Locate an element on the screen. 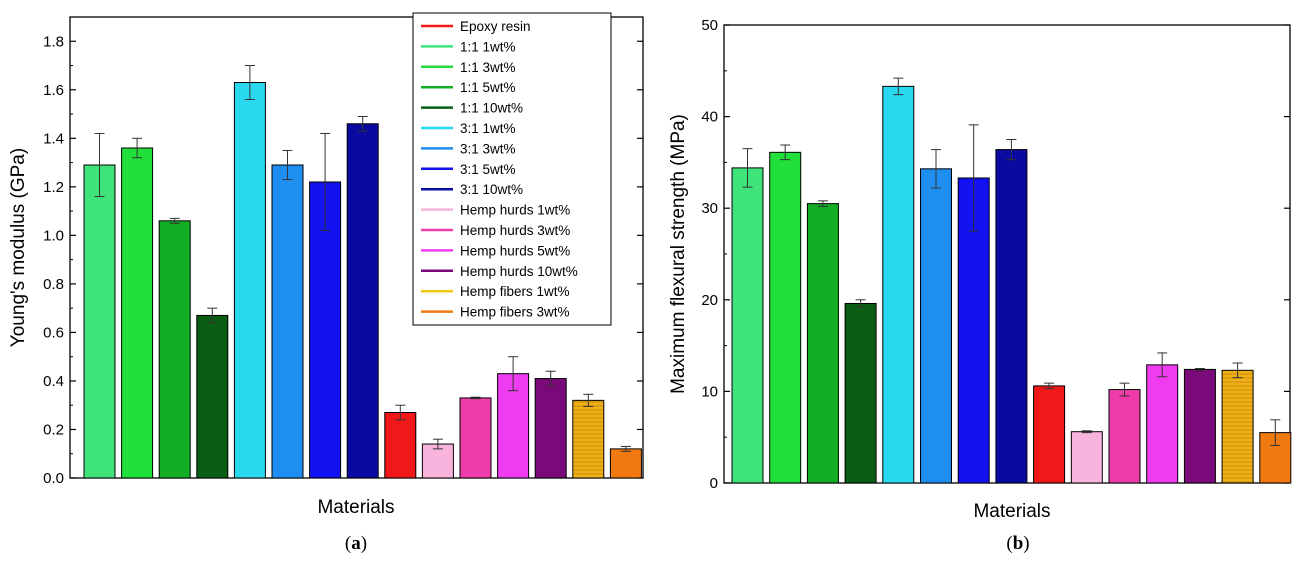  y-tick-label: 0.0 is located at coordinates (53, 478).